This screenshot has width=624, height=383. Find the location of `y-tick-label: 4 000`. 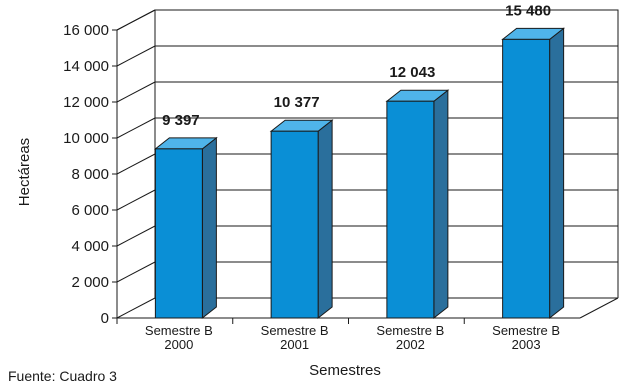

y-tick-label: 4 000 is located at coordinates (90, 246).